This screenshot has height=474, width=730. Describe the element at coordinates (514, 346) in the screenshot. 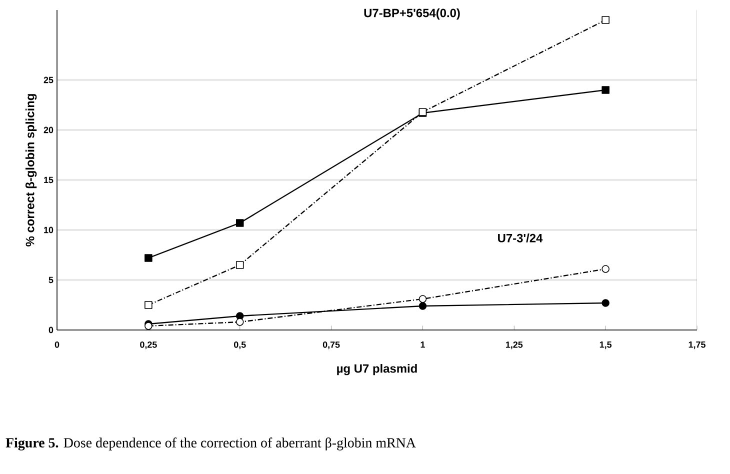

I see `x-tick-label: 1,25` at that location.